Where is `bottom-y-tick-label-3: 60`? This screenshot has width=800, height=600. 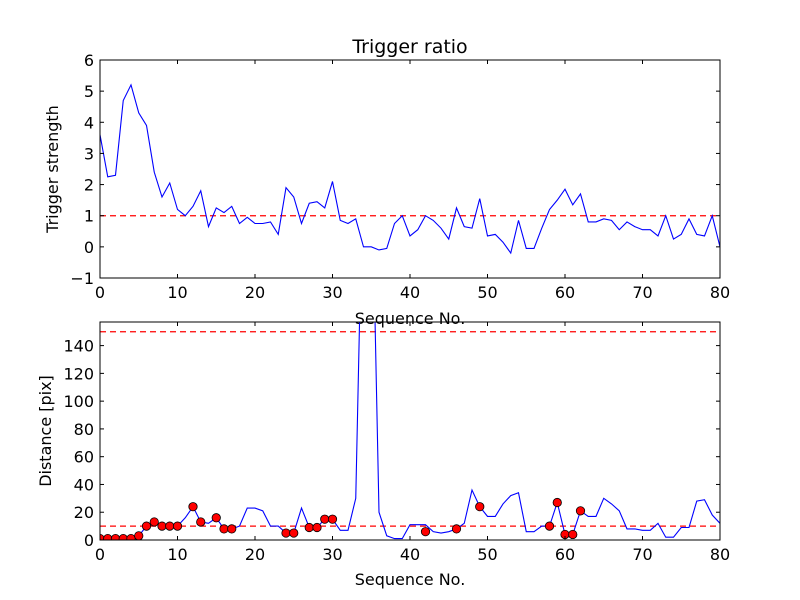 bottom-y-tick-label-3: 60 is located at coordinates (84, 457).